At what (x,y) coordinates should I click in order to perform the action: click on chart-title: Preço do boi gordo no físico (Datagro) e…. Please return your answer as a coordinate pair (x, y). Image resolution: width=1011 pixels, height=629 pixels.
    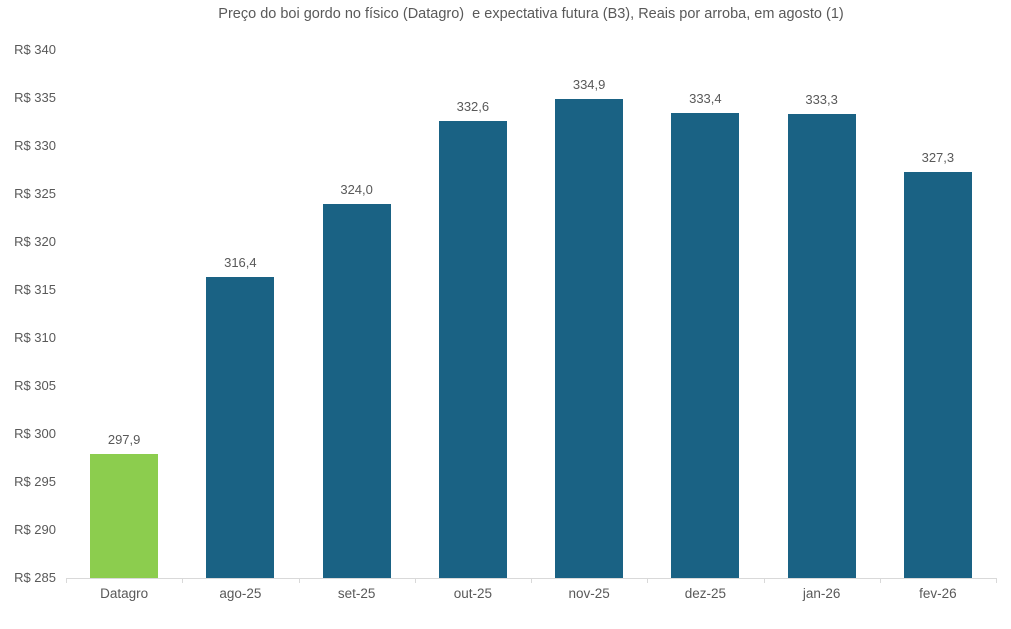
    Looking at the image, I should click on (531, 14).